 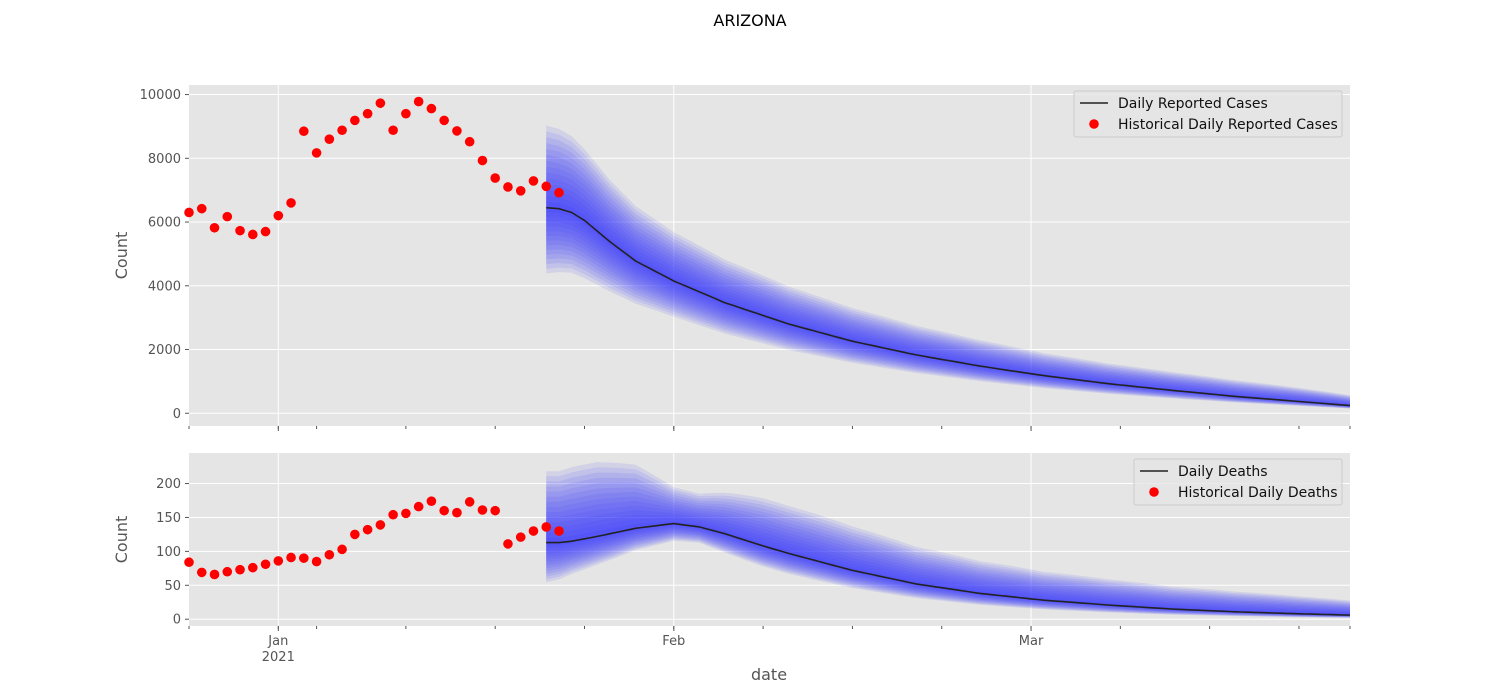 What do you see at coordinates (277, 641) in the screenshot?
I see `x-tick-label: Jan` at bounding box center [277, 641].